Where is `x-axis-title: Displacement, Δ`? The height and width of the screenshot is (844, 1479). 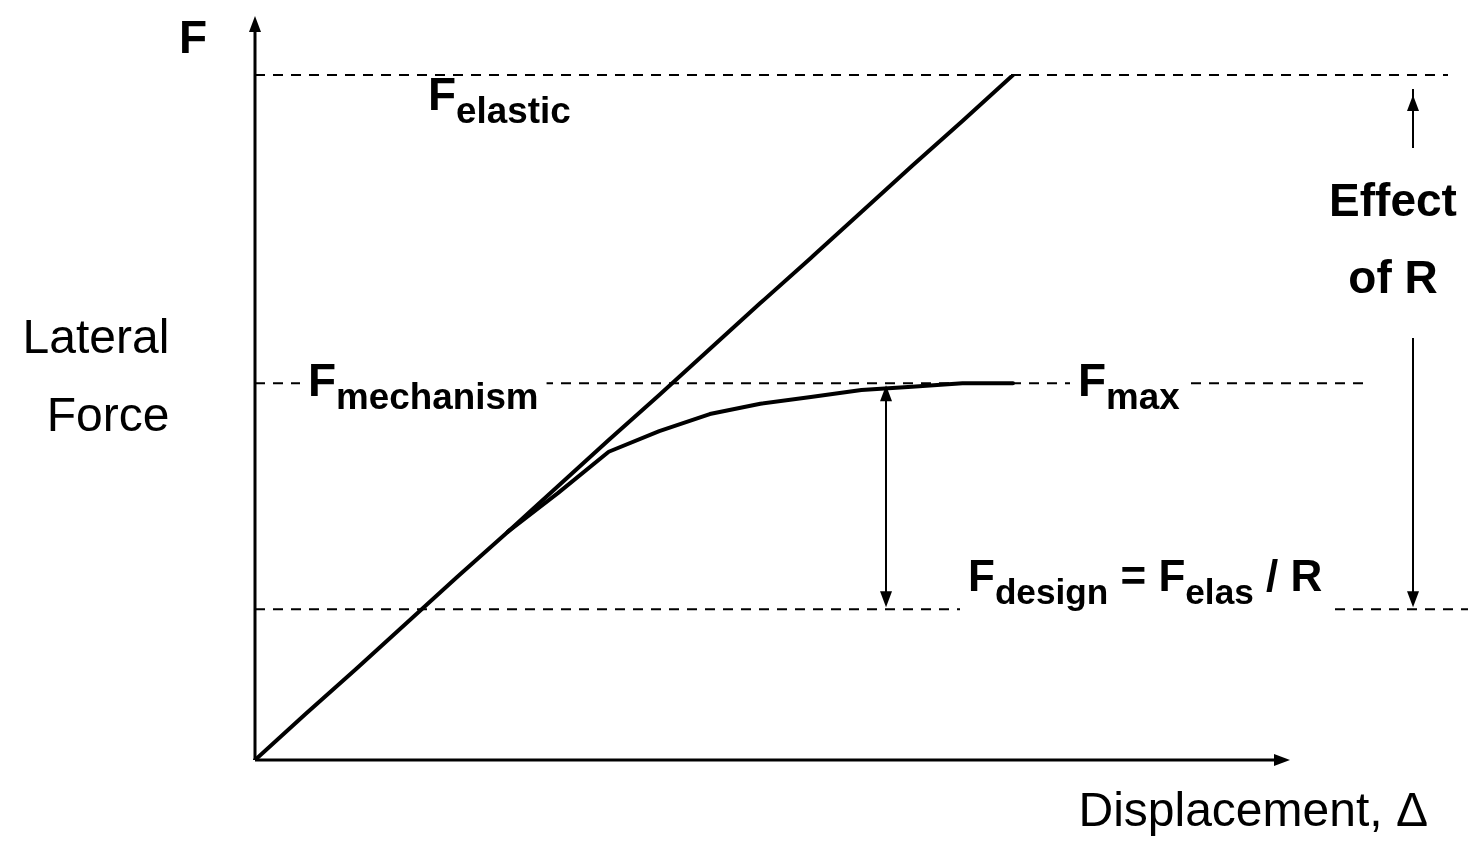
x-axis-title: Displacement, Δ is located at coordinates (1253, 810).